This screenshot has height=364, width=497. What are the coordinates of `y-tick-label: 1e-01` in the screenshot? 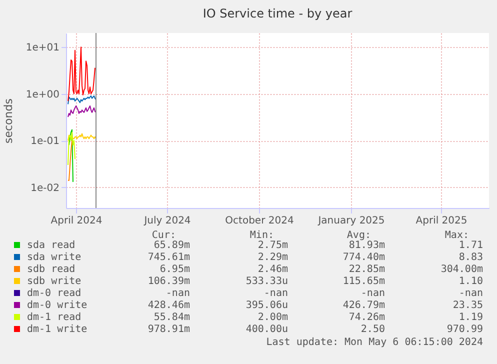 It's located at (45, 142).